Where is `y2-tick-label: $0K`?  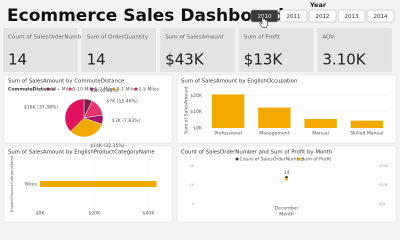 y2-tick-label: $0K is located at coordinates (382, 204).